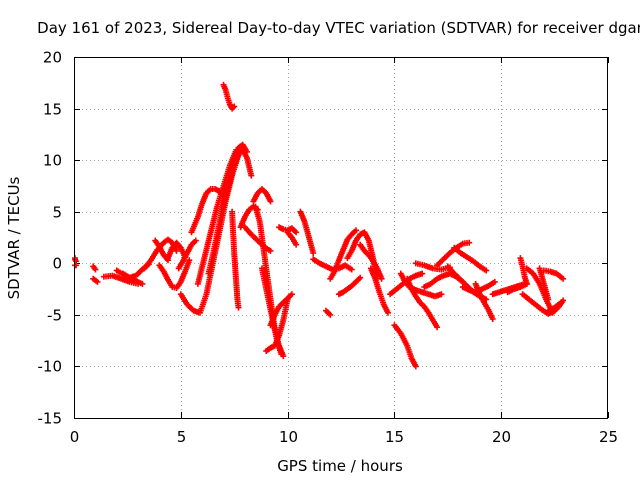 The height and width of the screenshot is (480, 640). What do you see at coordinates (501, 437) in the screenshot?
I see `x-tick-label: 20` at bounding box center [501, 437].